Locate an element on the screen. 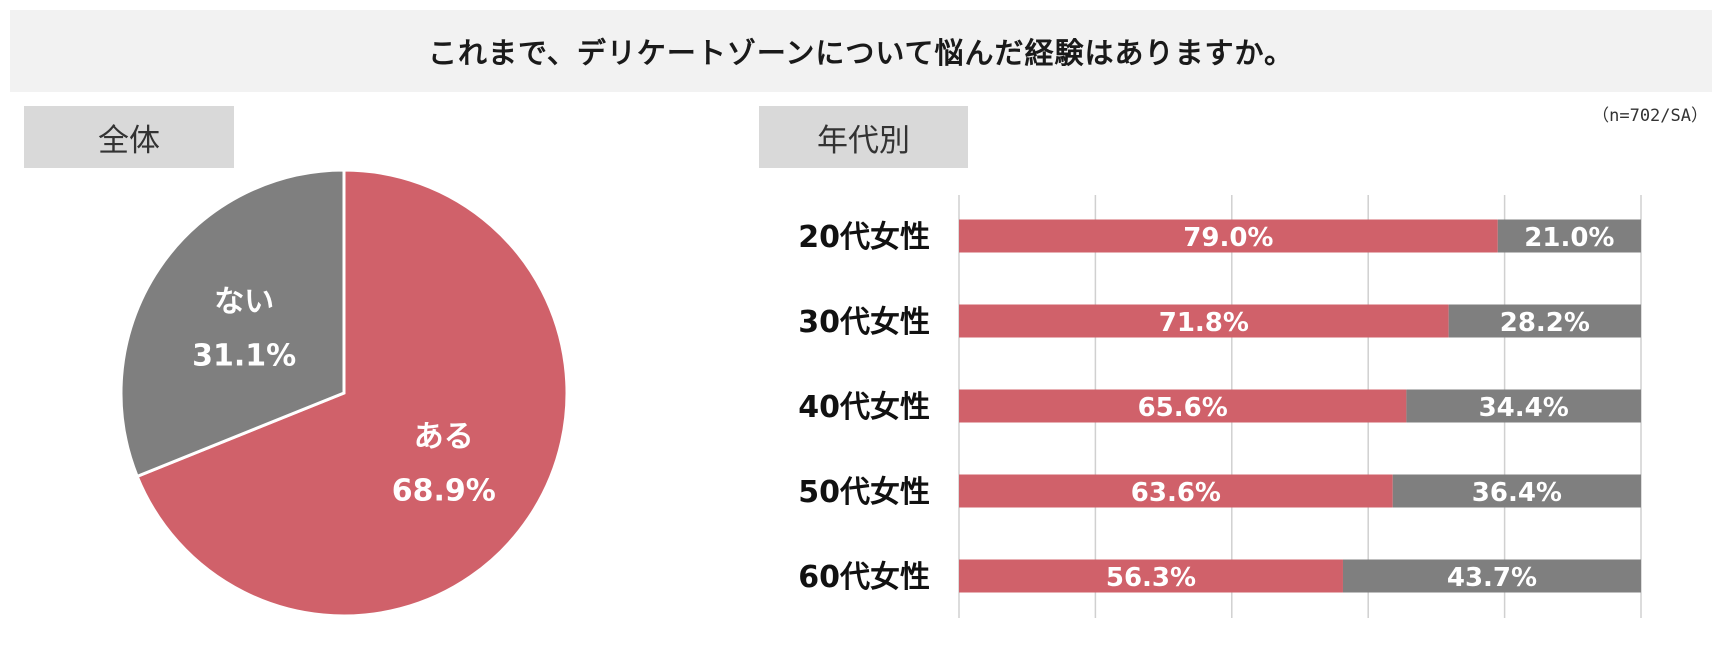 This screenshot has width=1722, height=652. category-label: 40代女性 is located at coordinates (864, 407).